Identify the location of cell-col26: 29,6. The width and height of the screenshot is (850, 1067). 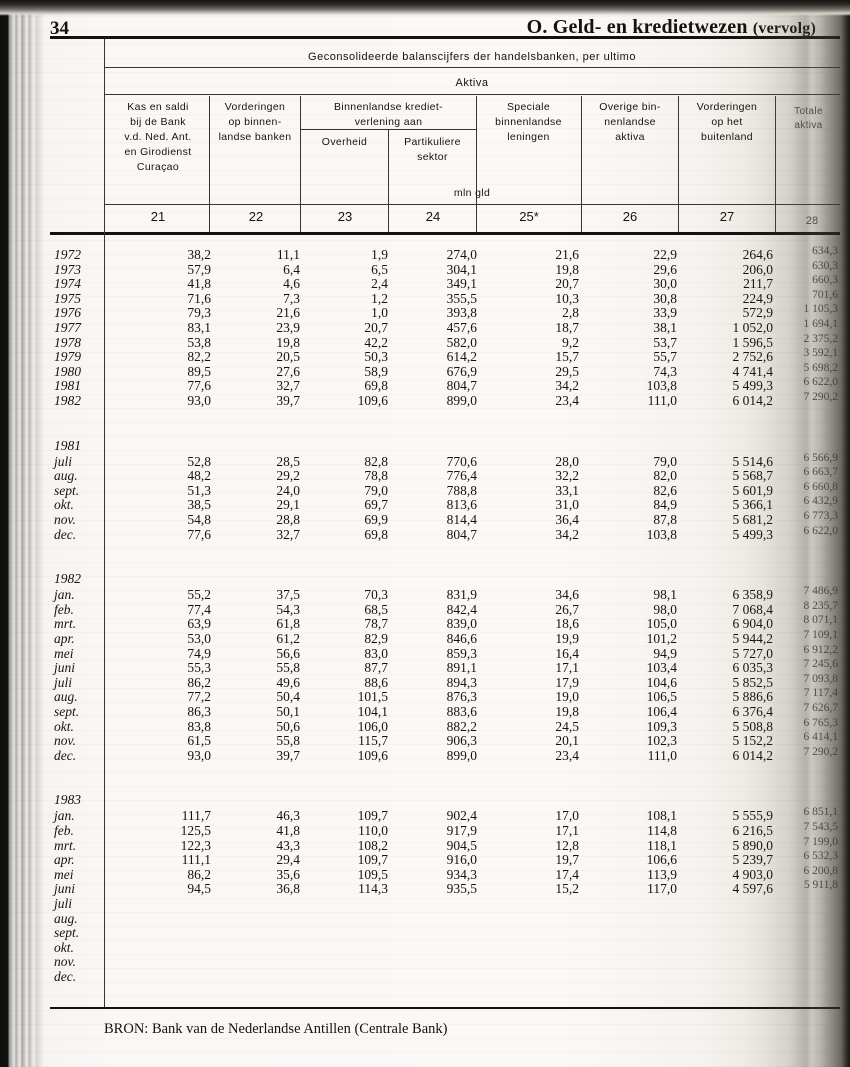
(665, 269).